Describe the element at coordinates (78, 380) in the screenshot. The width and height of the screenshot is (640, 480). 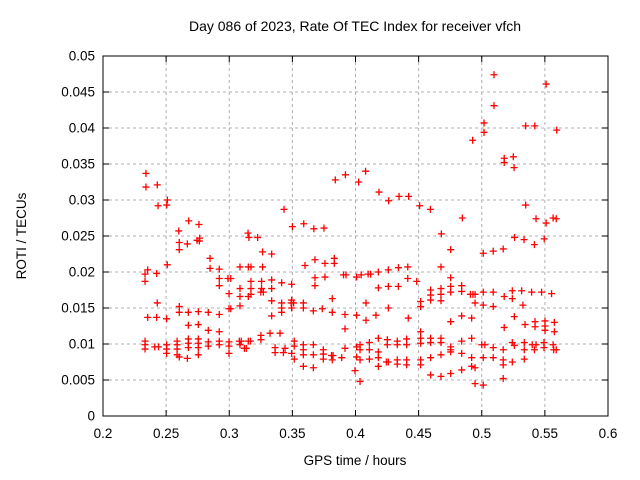
I see `y-tick-label: 0.005` at that location.